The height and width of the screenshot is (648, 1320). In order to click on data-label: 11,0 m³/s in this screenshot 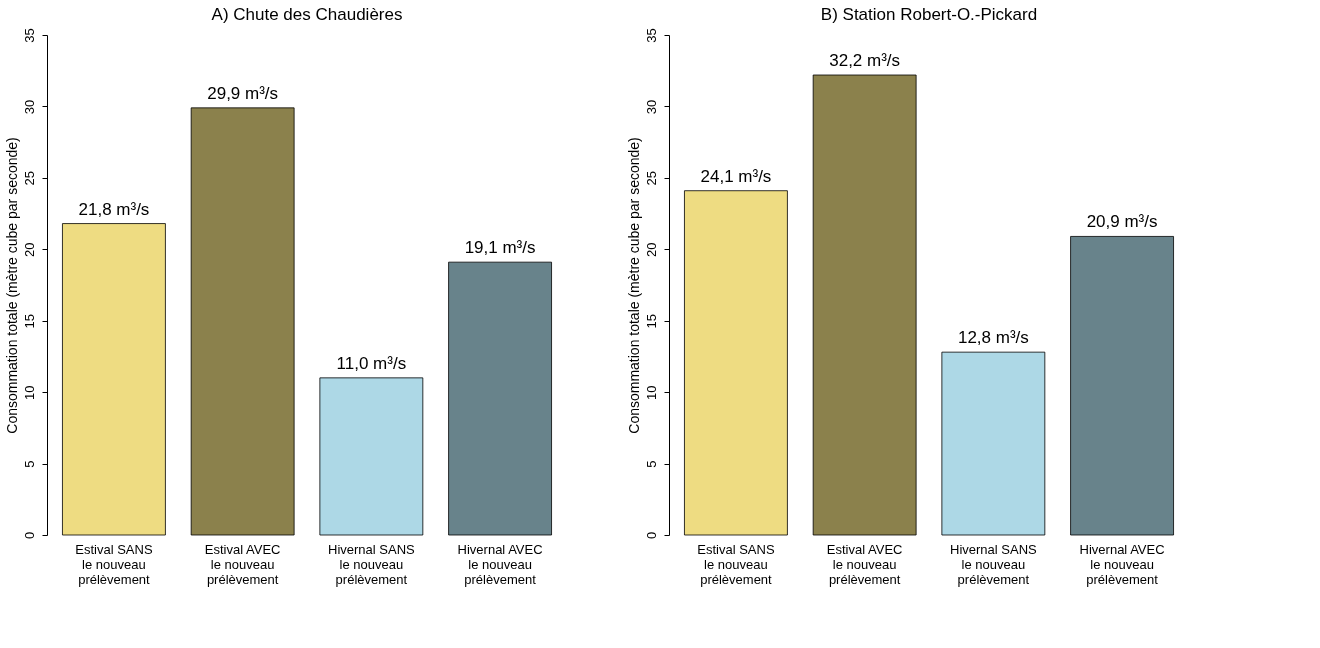, I will do `click(371, 363)`.